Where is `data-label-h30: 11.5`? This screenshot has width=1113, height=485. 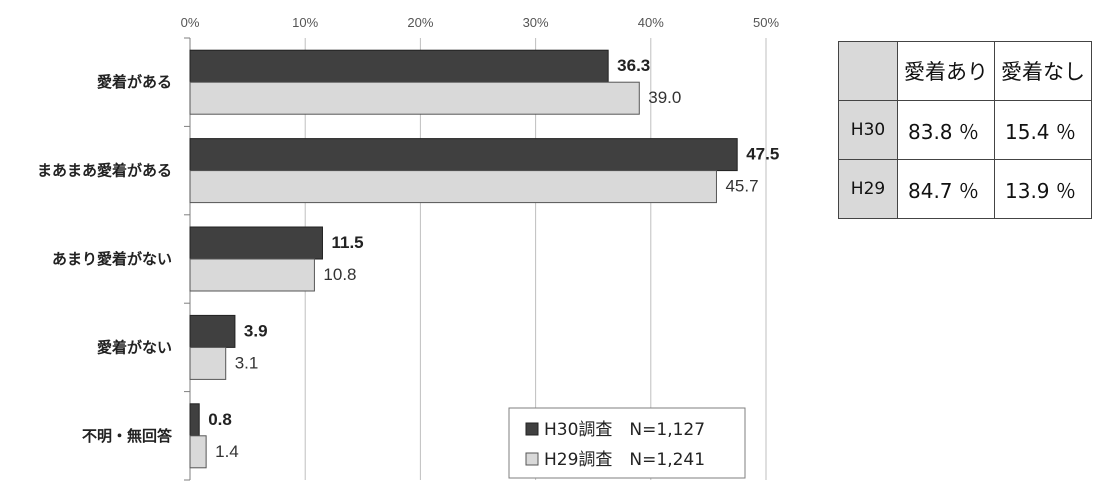 data-label-h30: 11.5 is located at coordinates (347, 242).